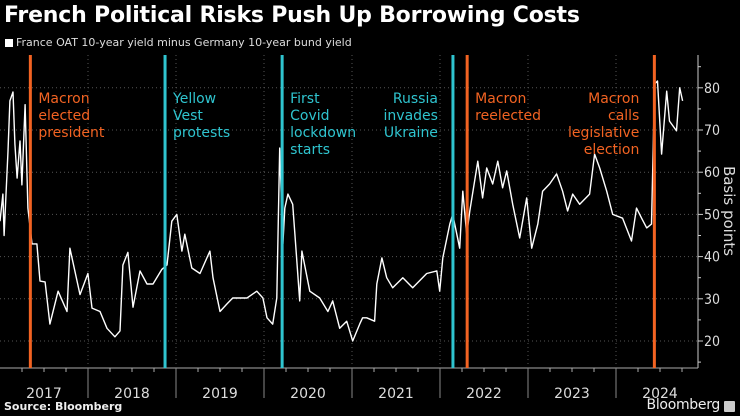 This screenshot has width=740, height=416. I want to click on event-label: reelected, so click(508, 116).